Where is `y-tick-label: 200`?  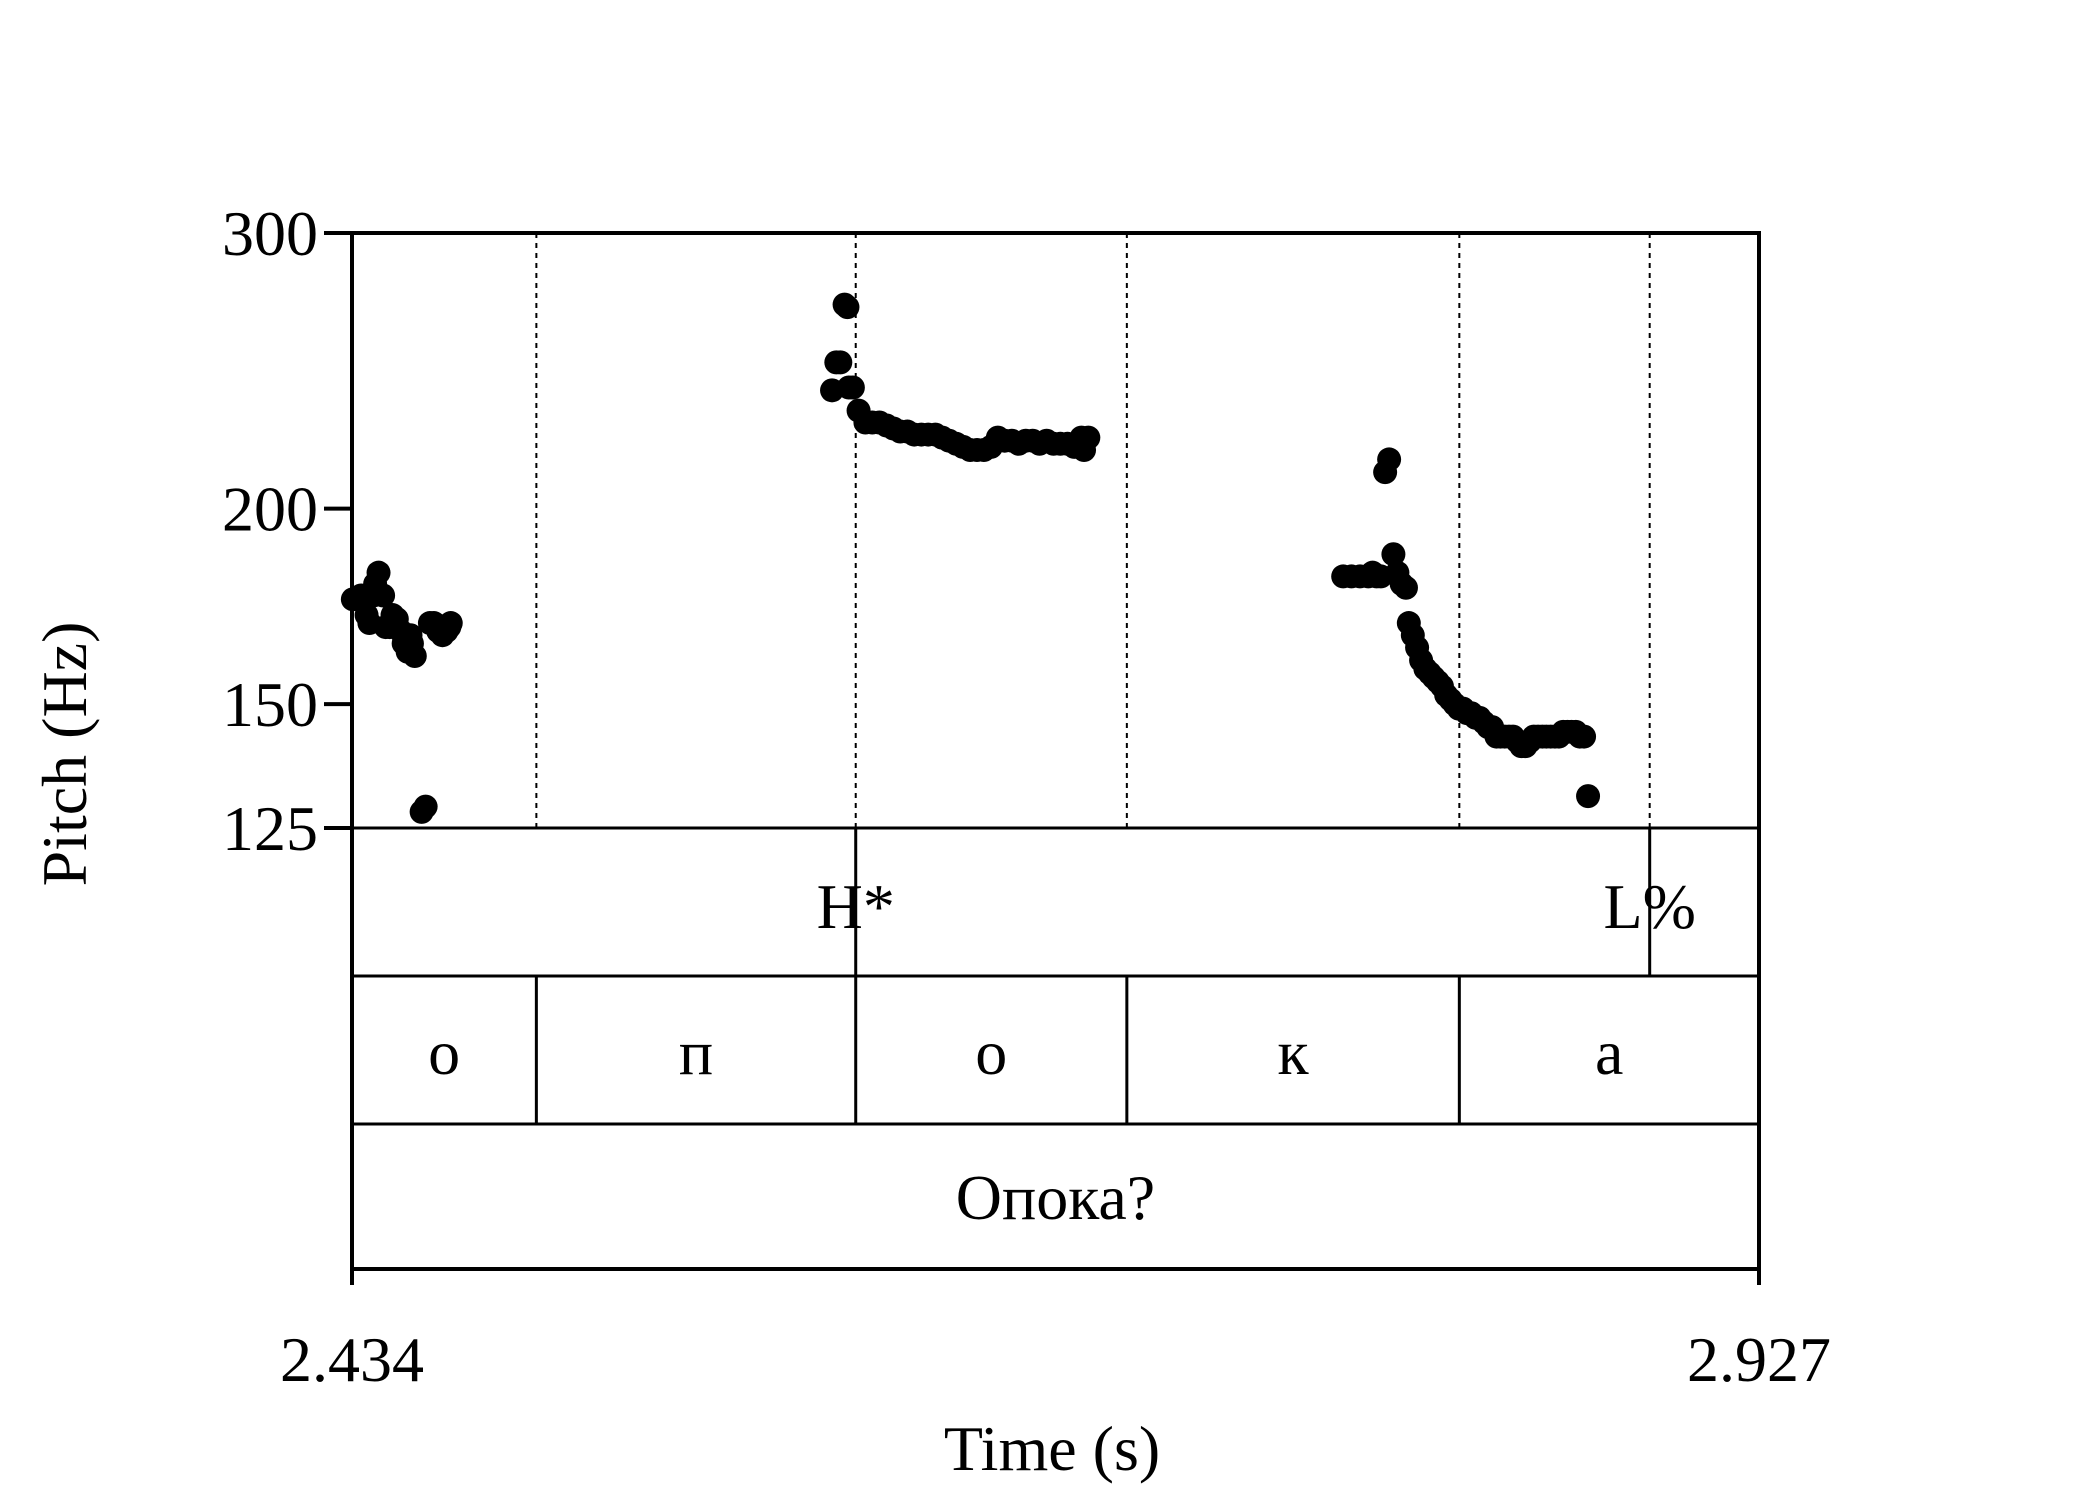 y-tick-label: 200 is located at coordinates (270, 509).